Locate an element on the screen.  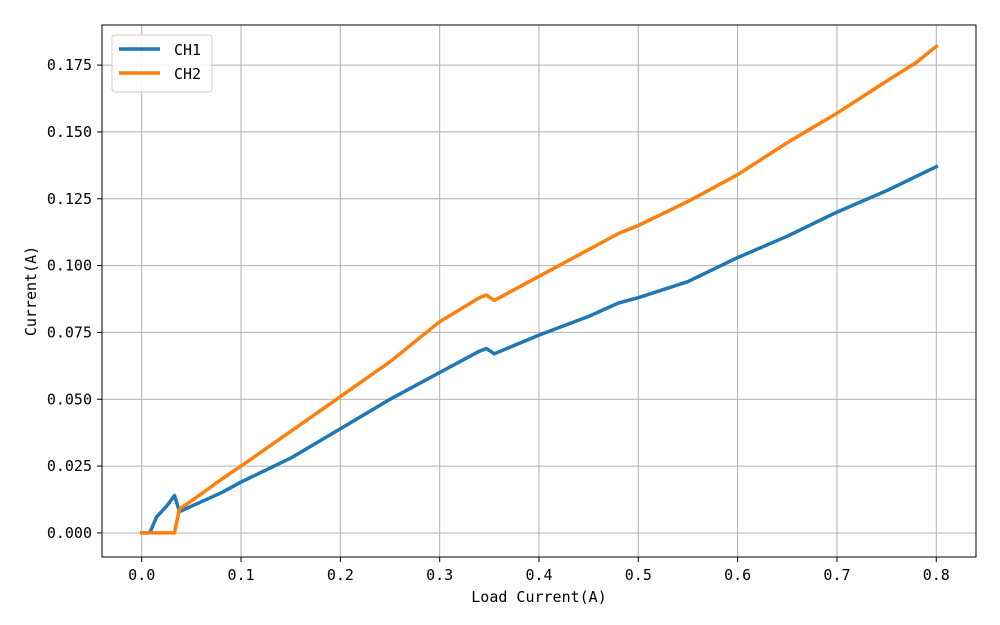
x-tick-label: 0.5 is located at coordinates (638, 575).